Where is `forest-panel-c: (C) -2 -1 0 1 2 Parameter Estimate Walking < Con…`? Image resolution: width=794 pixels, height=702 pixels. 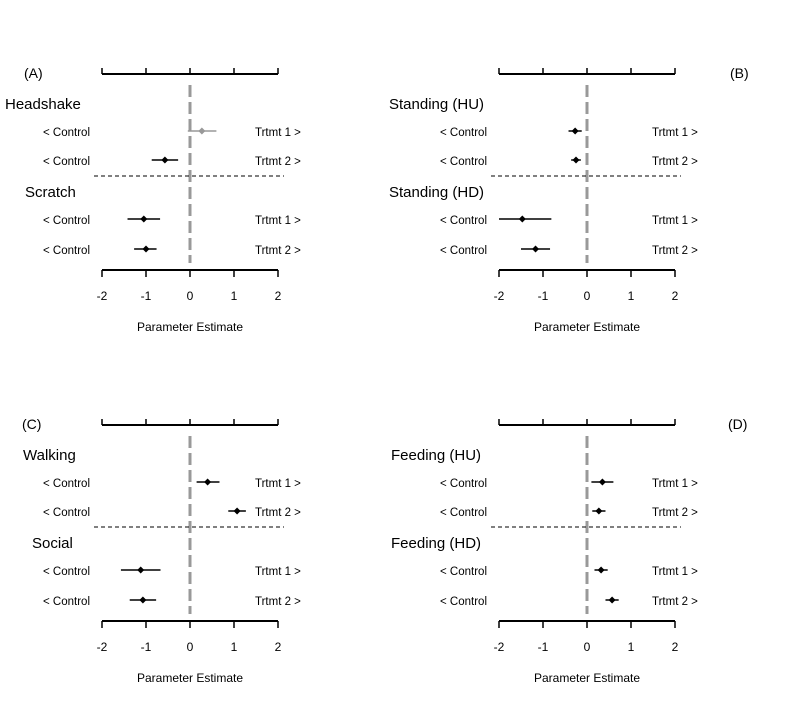 forest-panel-c: (C) -2 -1 0 1 2 Parameter Estimate Walking < Con… is located at coordinates (161, 550).